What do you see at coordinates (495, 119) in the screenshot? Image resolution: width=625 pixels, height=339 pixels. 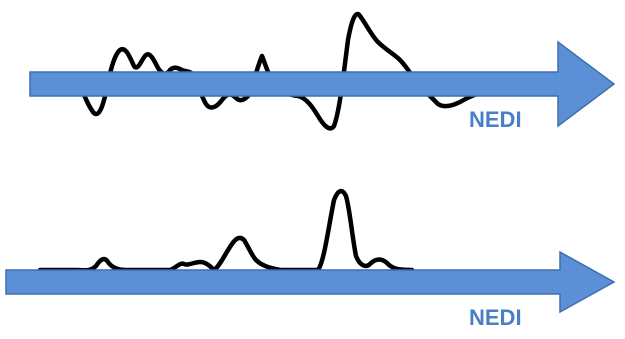 I see `top-arrow-label: NEDI` at bounding box center [495, 119].